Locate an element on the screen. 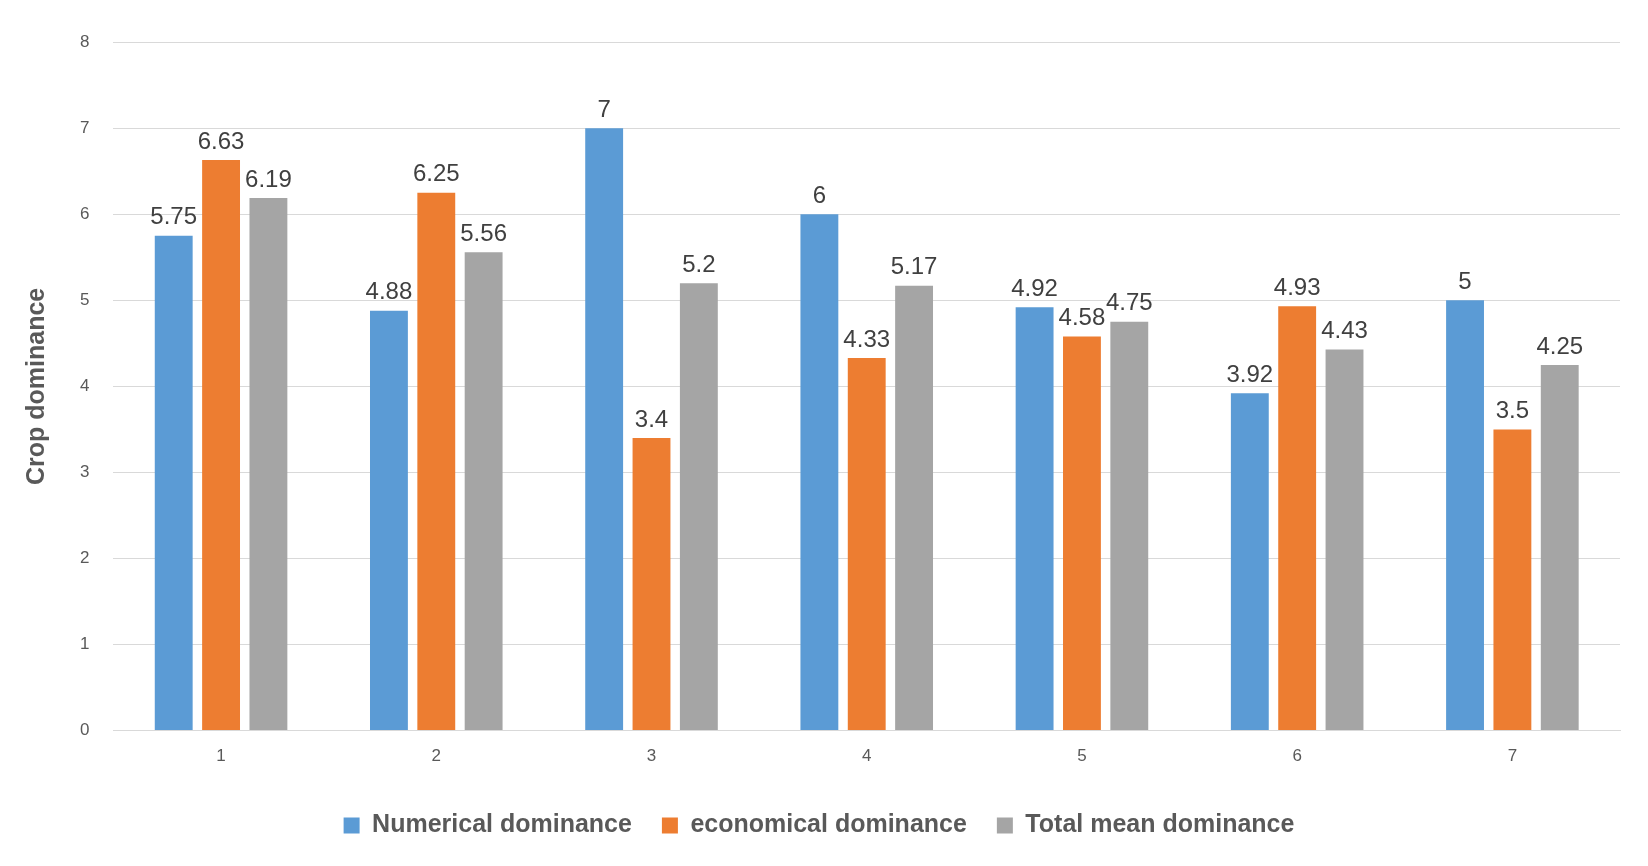 The width and height of the screenshot is (1648, 866). data-label: 6.19 is located at coordinates (268, 178).